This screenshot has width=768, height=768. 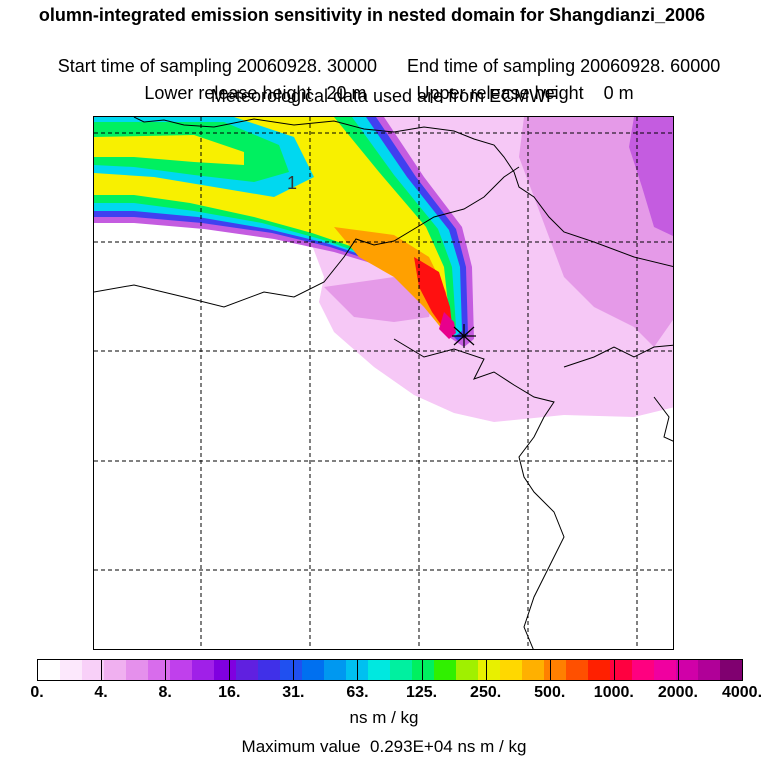 I want to click on end-time-text: End time of sampling 20060928. 60000, so click(x=564, y=66).